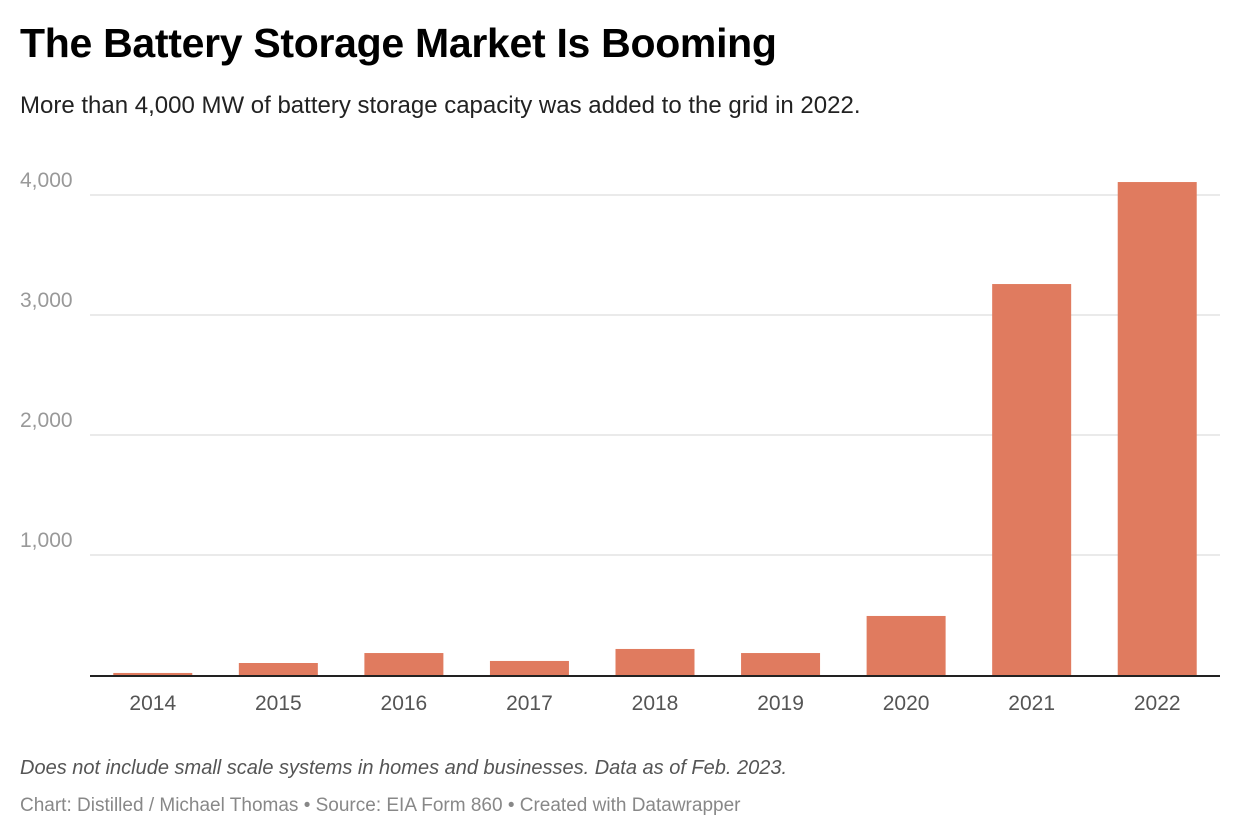  I want to click on x-tick-label: 2019, so click(780, 703).